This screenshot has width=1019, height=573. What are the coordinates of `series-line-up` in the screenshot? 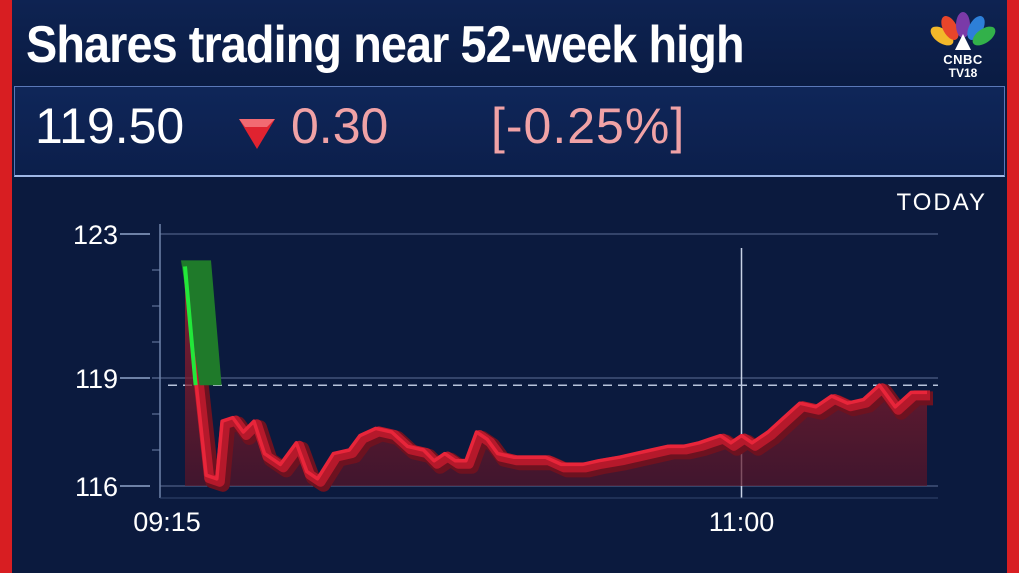 It's located at (190, 326).